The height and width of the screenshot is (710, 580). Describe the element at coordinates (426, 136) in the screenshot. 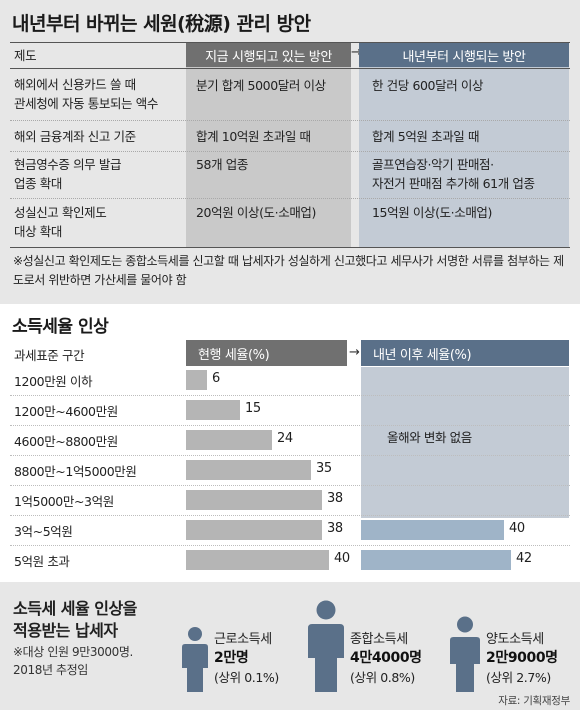

I see `row-next-text: 합계 5억원 초과일 때` at that location.